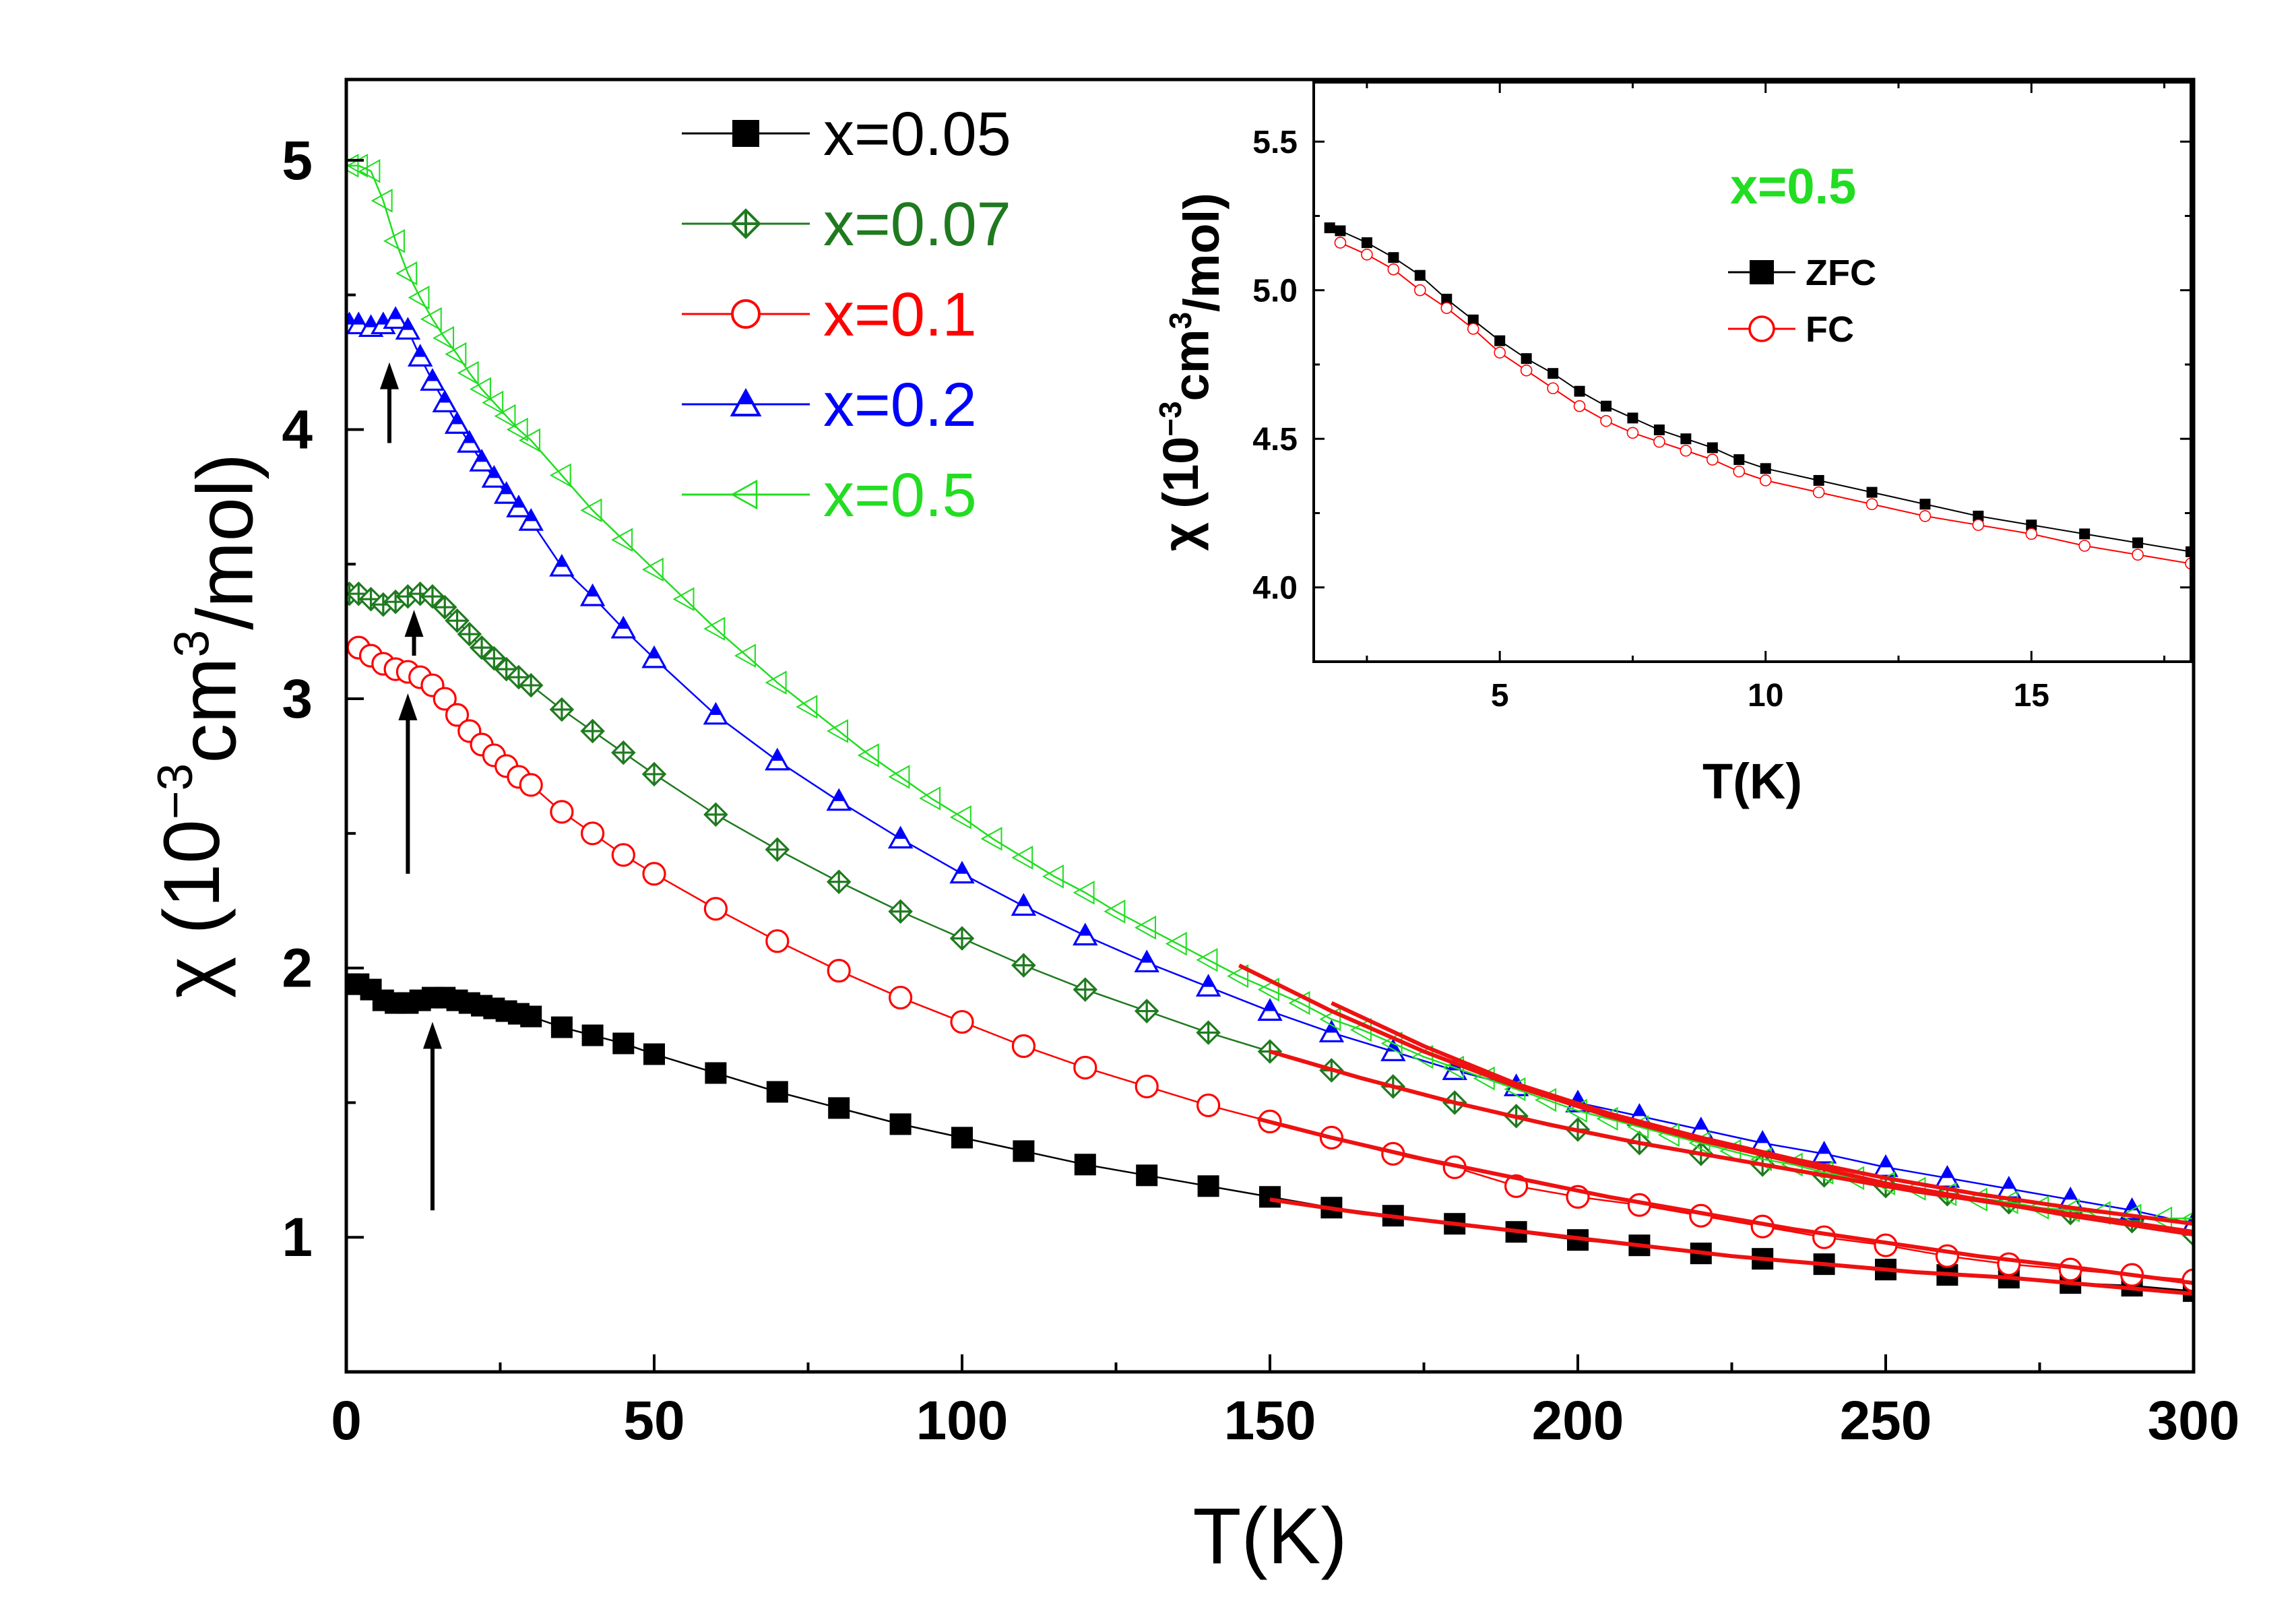 This screenshot has width=2296, height=1603. Describe the element at coordinates (1830, 329) in the screenshot. I see `inset-legend-label-fc: FC` at that location.